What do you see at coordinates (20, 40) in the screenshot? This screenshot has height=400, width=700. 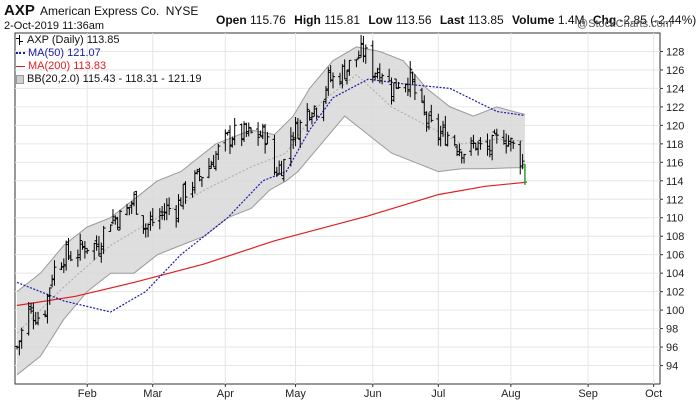 I see `ohlc-bar-icon` at bounding box center [20, 40].